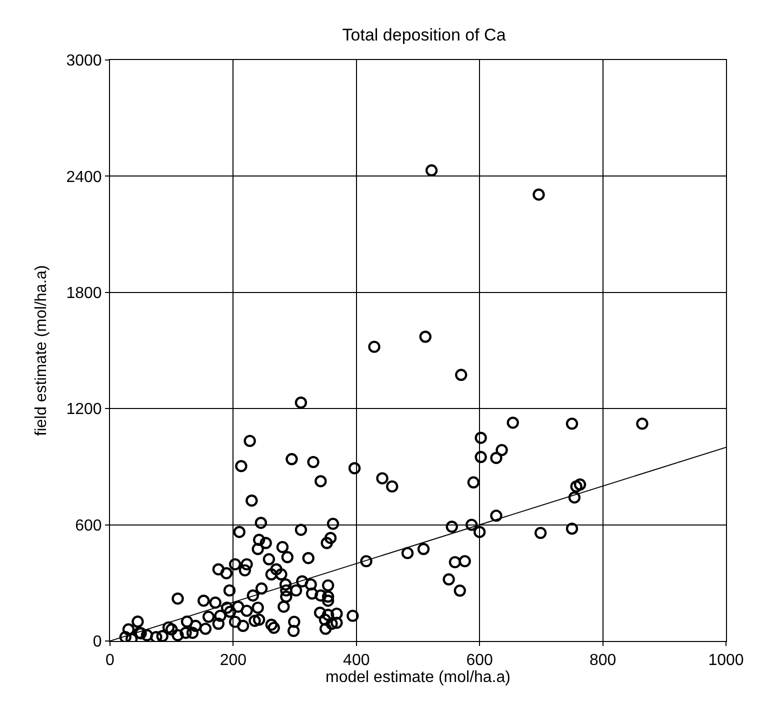 This screenshot has height=711, width=771. Describe the element at coordinates (418, 677) in the screenshot. I see `x-axis-title: model estimate (mol/ha.a)` at that location.